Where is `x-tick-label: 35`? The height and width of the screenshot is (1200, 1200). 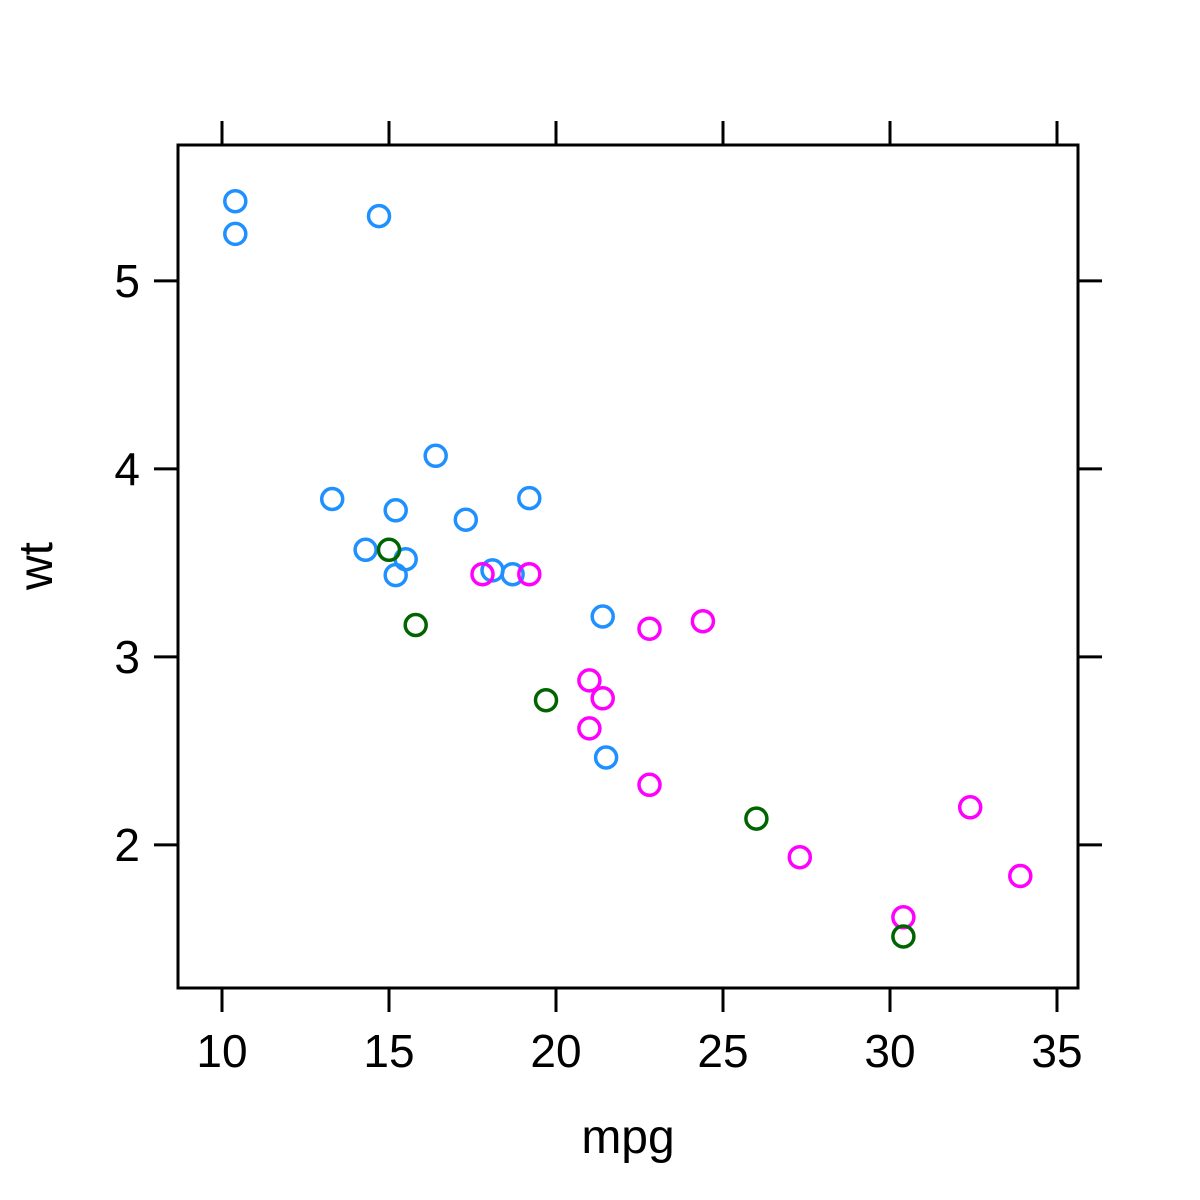 x-tick-label: 35 is located at coordinates (1056, 1051).